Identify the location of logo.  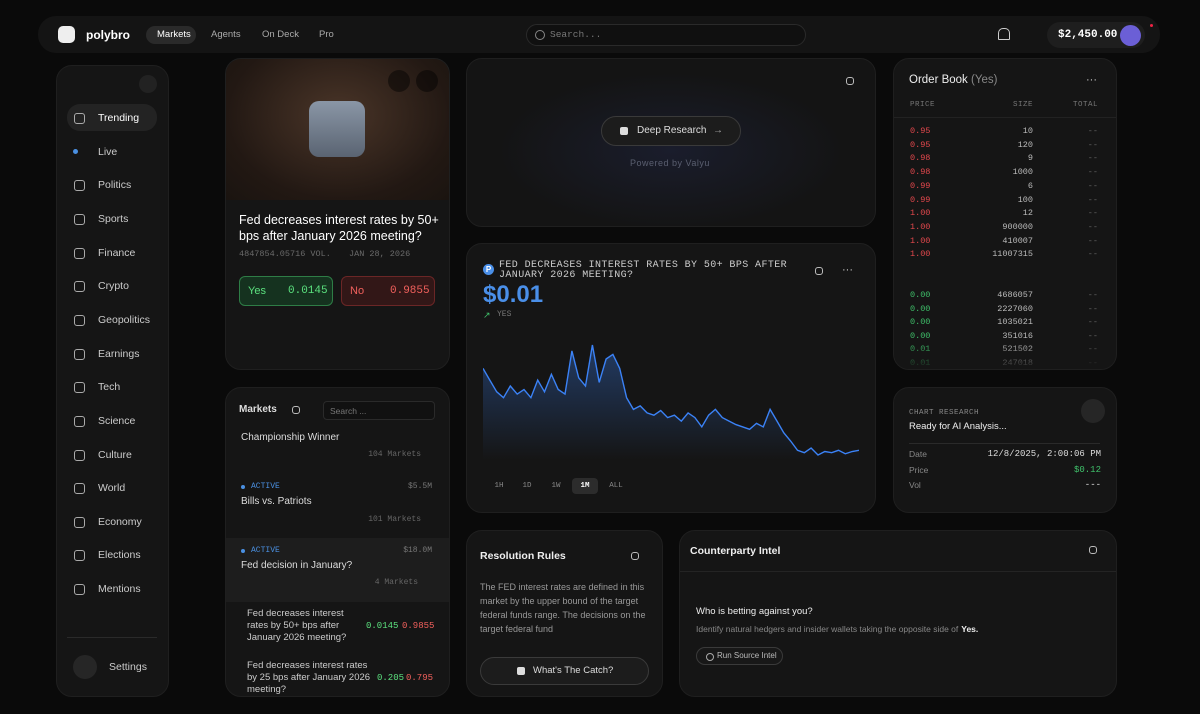
(66, 34).